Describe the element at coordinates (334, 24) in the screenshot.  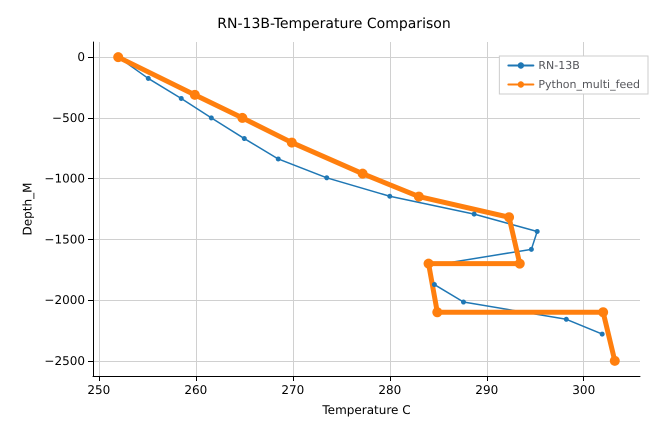
I see `chart-title: RN-13B-Temperature Comparison` at that location.